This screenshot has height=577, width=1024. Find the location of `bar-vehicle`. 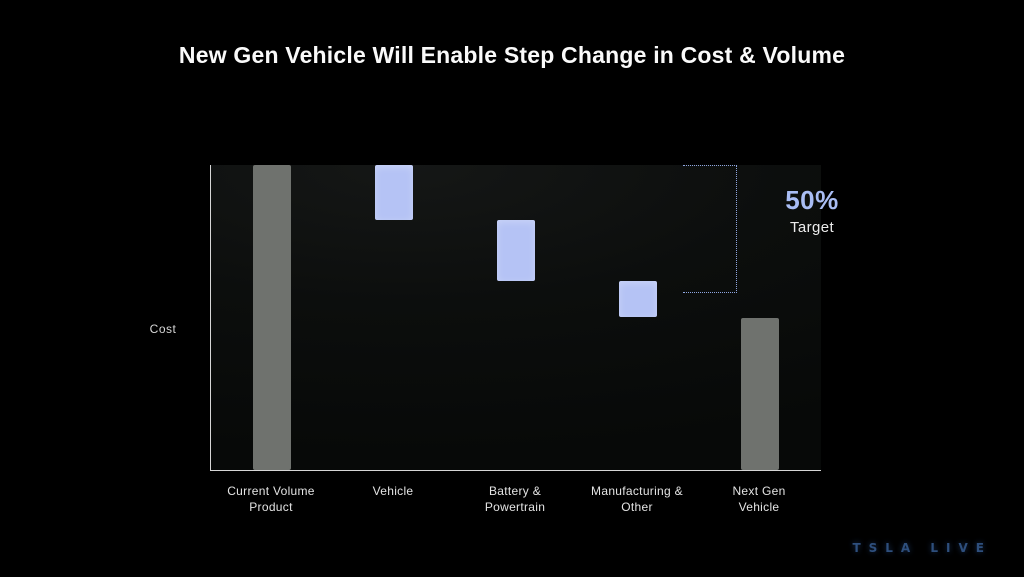

bar-vehicle is located at coordinates (394, 192).